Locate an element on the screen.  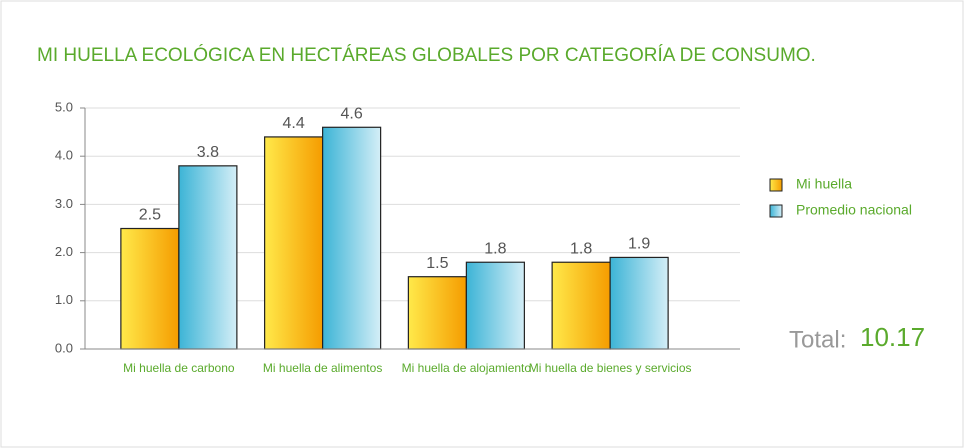
x-tick-label: Mi huella de alimentos is located at coordinates (322, 368).